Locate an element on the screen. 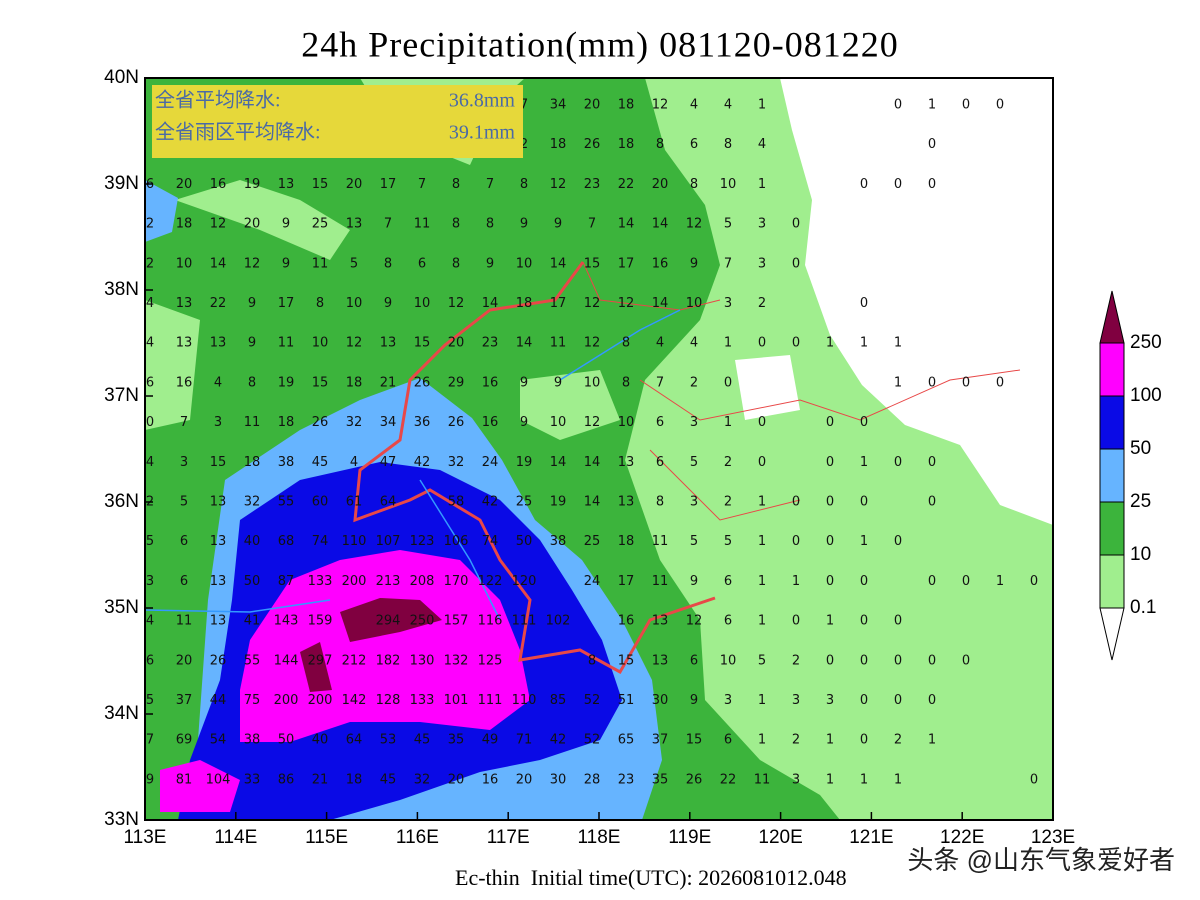 The width and height of the screenshot is (1200, 900). province-border is located at coordinates (534, 468).